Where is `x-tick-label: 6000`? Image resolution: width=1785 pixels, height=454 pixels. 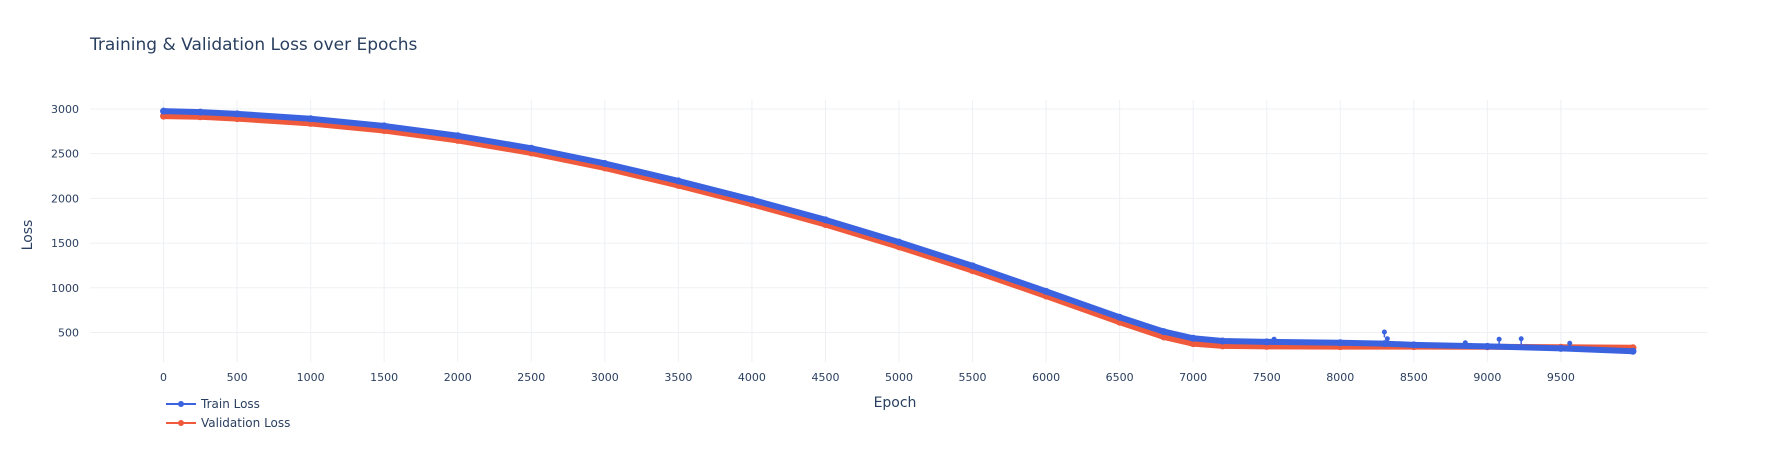 x-tick-label: 6000 is located at coordinates (1046, 377).